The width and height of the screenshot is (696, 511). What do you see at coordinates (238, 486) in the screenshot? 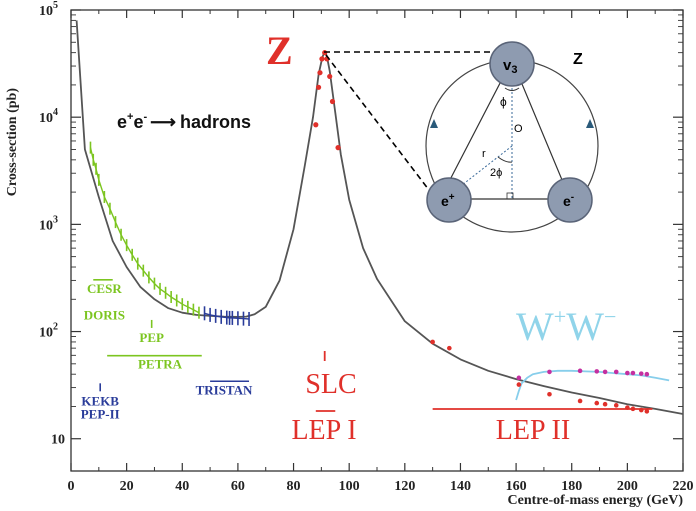
I see `x-tick-label-60: 60` at bounding box center [238, 486].